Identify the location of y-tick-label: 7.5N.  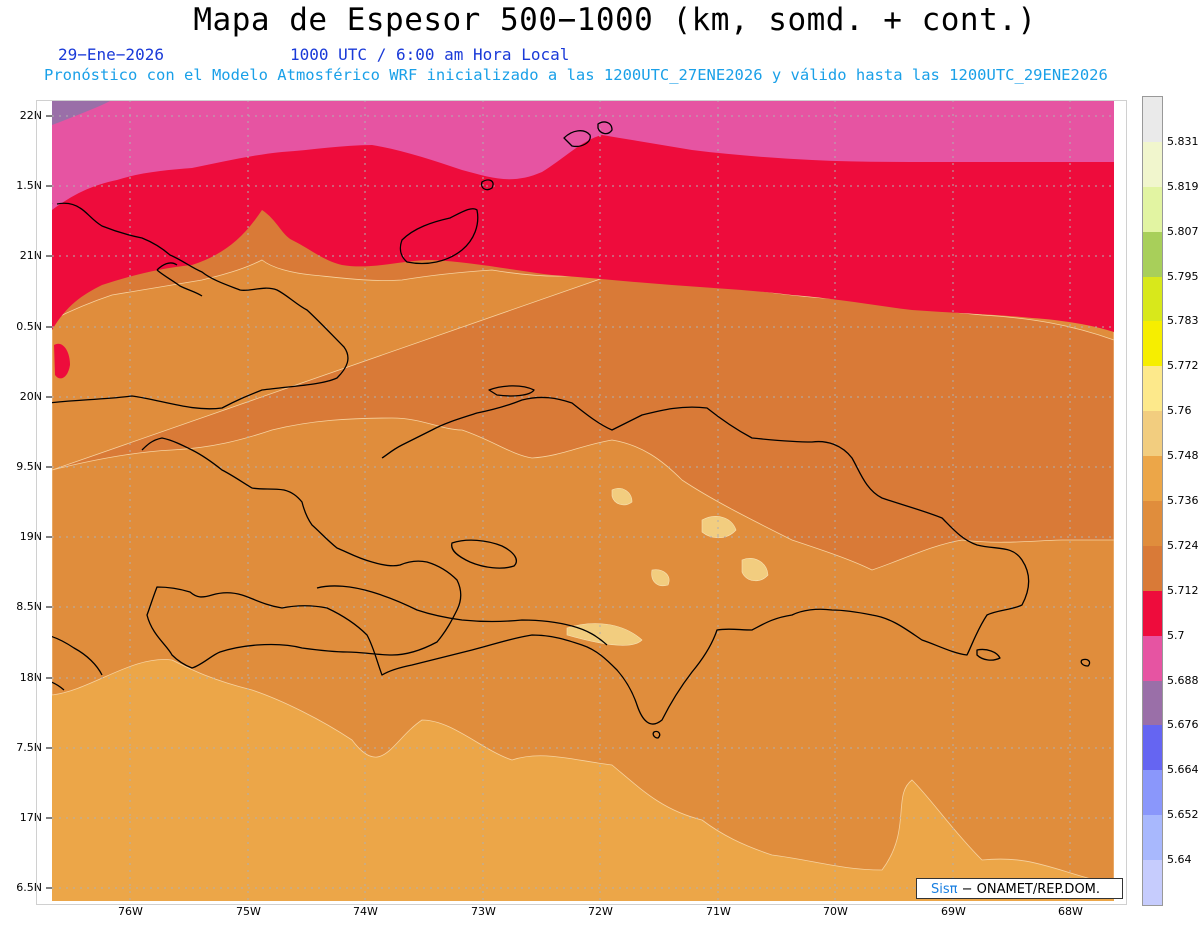
(29, 747).